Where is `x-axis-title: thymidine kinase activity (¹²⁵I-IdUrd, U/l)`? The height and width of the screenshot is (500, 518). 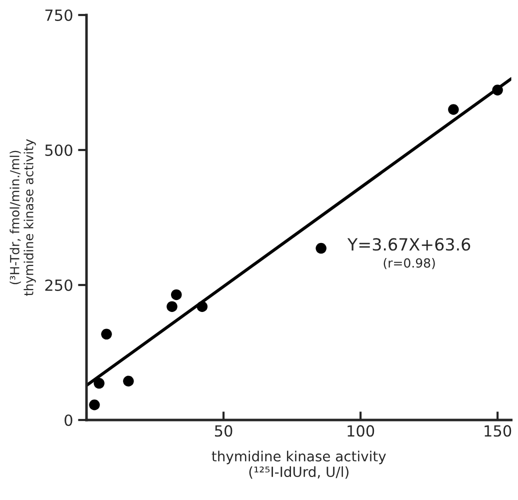
x-axis-title: thymidine kinase activity (¹²⁵I-IdUrd, U/l) is located at coordinates (299, 464).